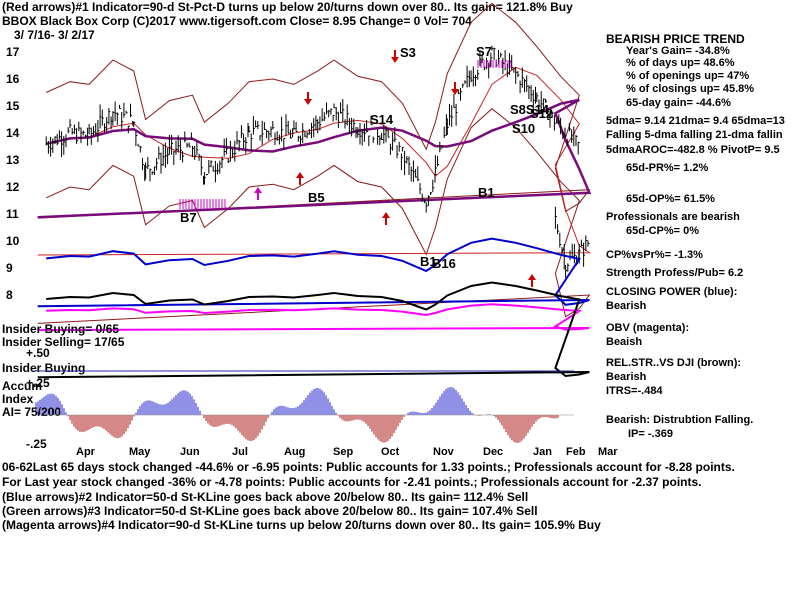 The width and height of the screenshot is (800, 600). I want to click on insider-buying-label: Insider Buying, so click(43, 368).